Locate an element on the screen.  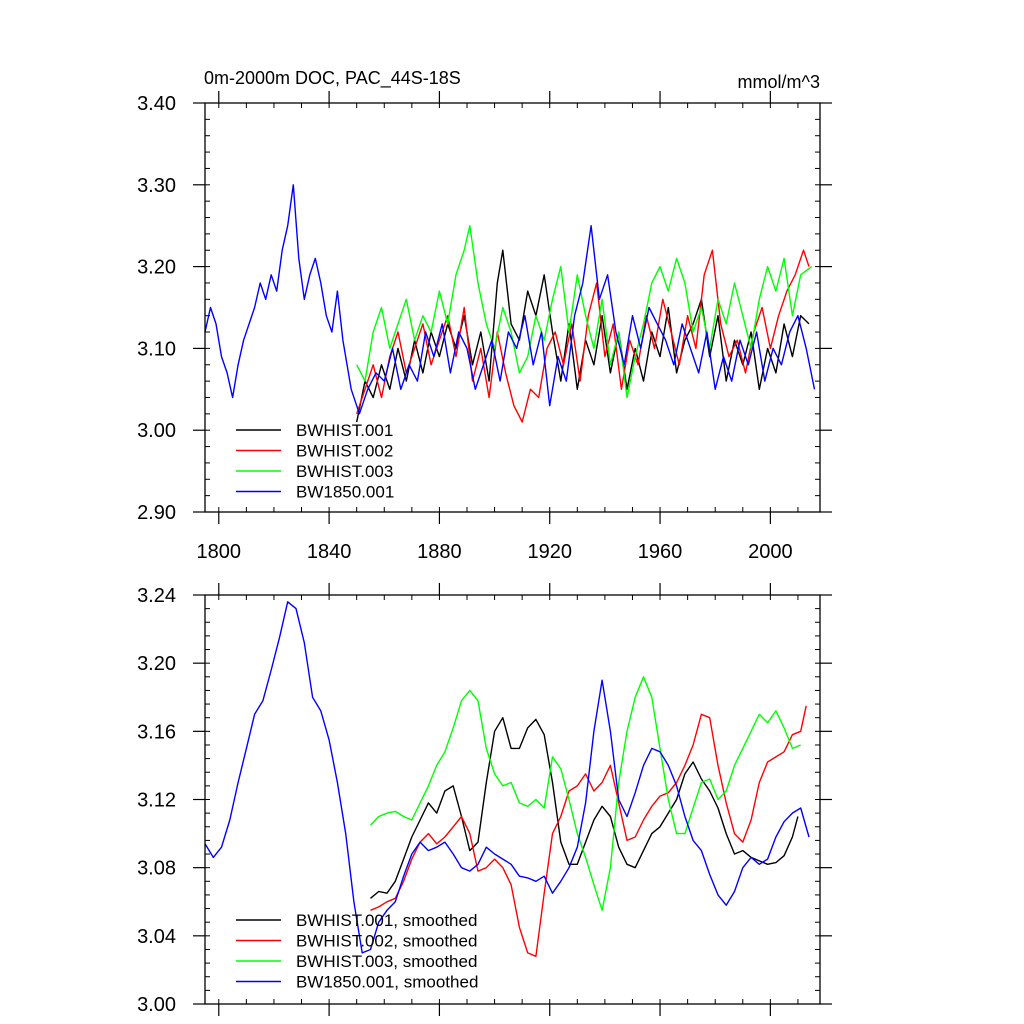
y-tick-label: 3.40 is located at coordinates (156, 104).